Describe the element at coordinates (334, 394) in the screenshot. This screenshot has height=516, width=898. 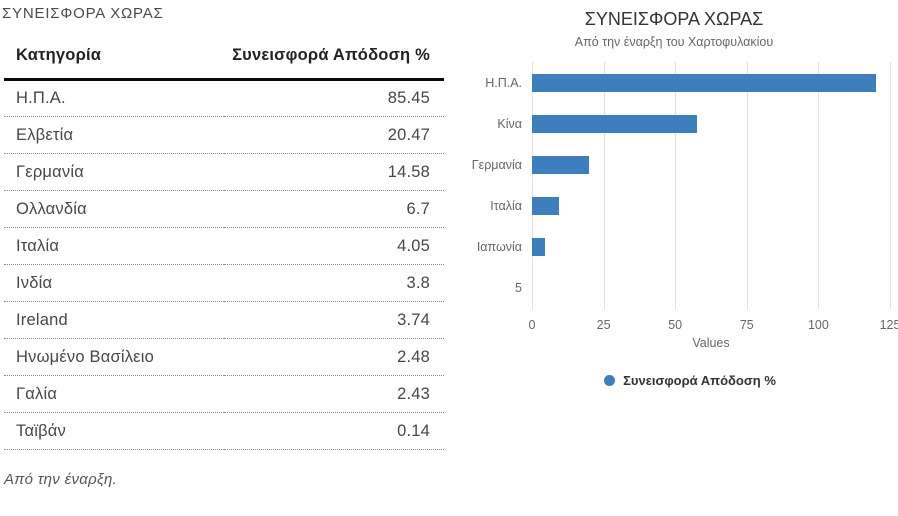
I see `cell-value: 2.43` at that location.